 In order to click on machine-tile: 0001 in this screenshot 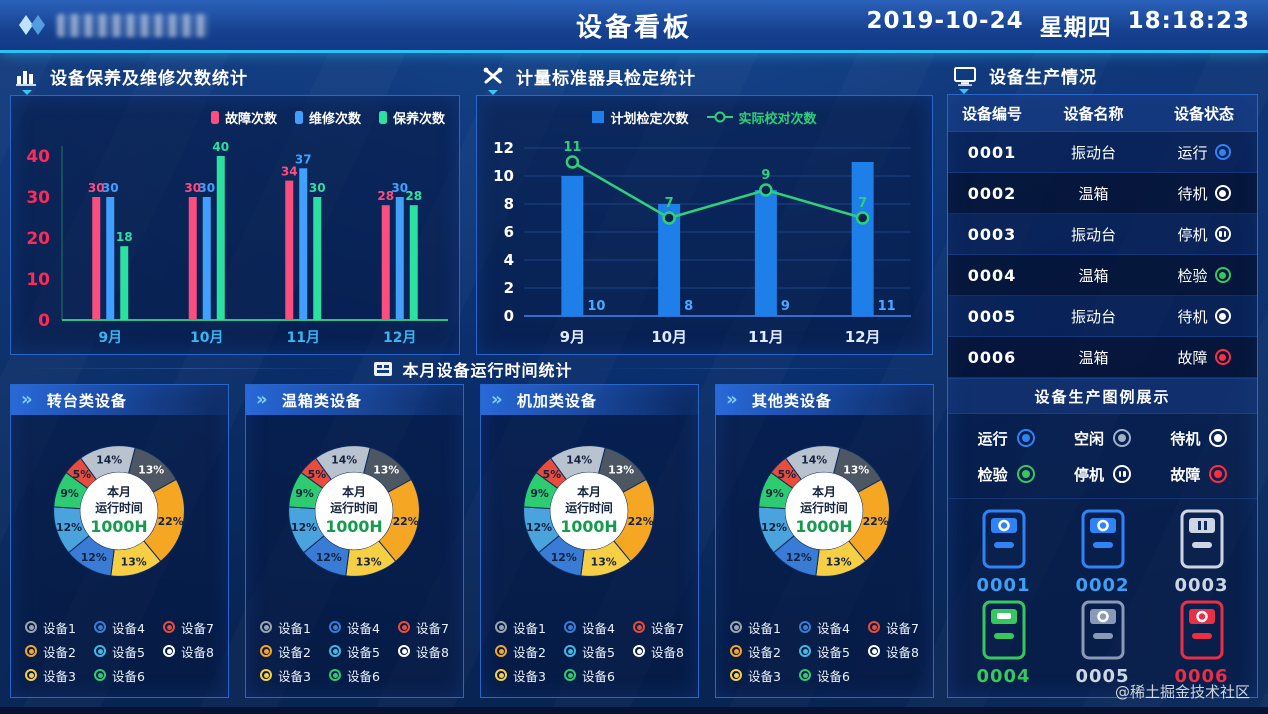, I will do `click(1003, 552)`.